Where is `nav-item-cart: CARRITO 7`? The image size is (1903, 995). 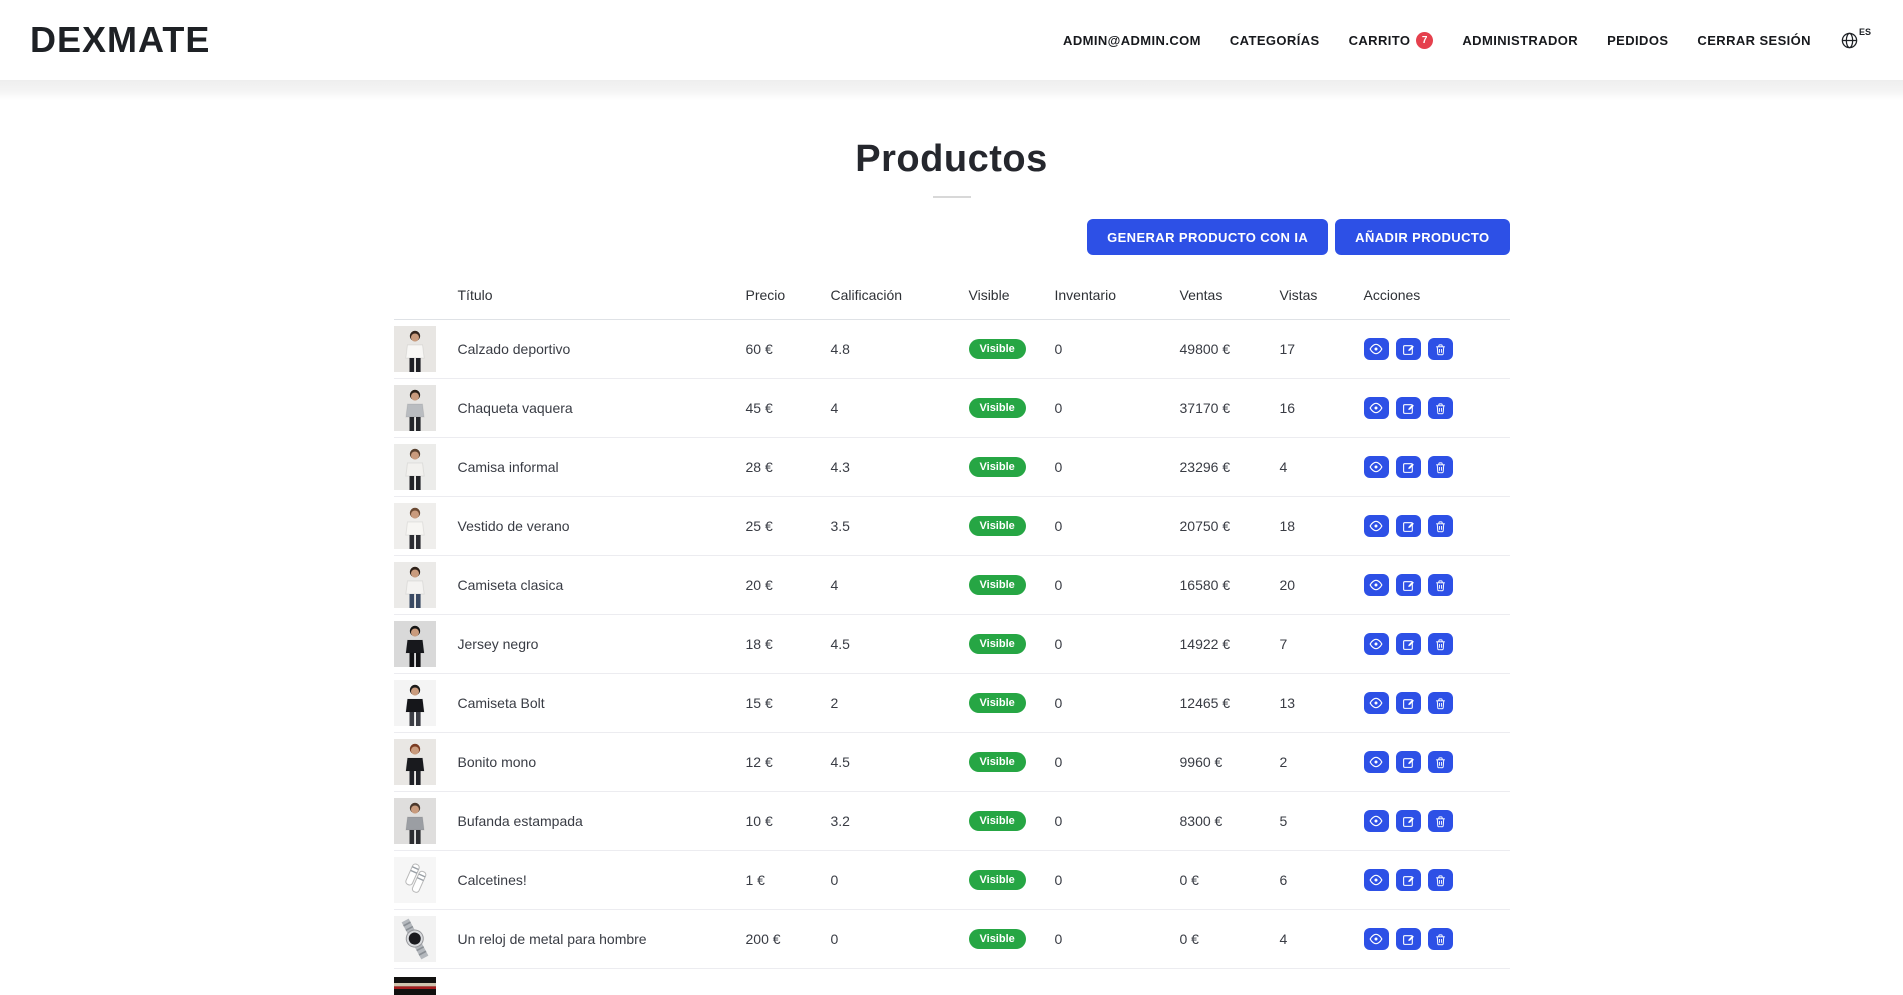 nav-item-cart: CARRITO 7 is located at coordinates (1391, 40).